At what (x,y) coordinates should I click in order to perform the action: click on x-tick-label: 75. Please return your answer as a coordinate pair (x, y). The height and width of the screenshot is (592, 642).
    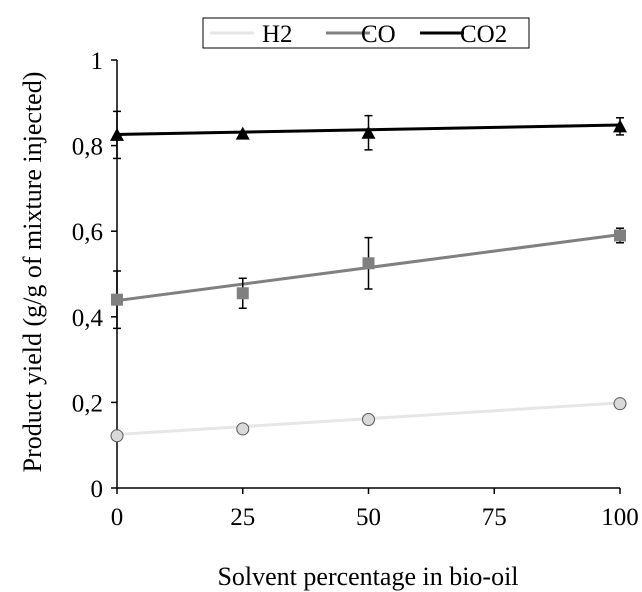
    Looking at the image, I should click on (494, 517).